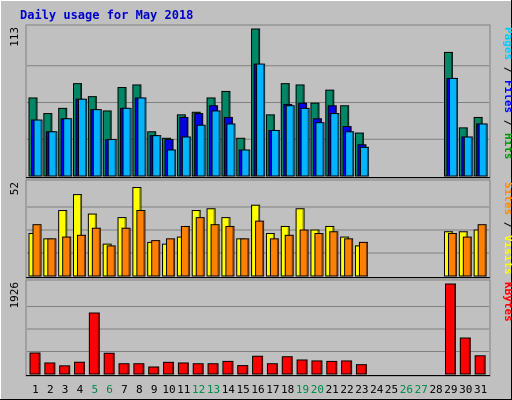 The image size is (512, 400). Describe the element at coordinates (435, 389) in the screenshot. I see `day-label-28: 28` at that location.